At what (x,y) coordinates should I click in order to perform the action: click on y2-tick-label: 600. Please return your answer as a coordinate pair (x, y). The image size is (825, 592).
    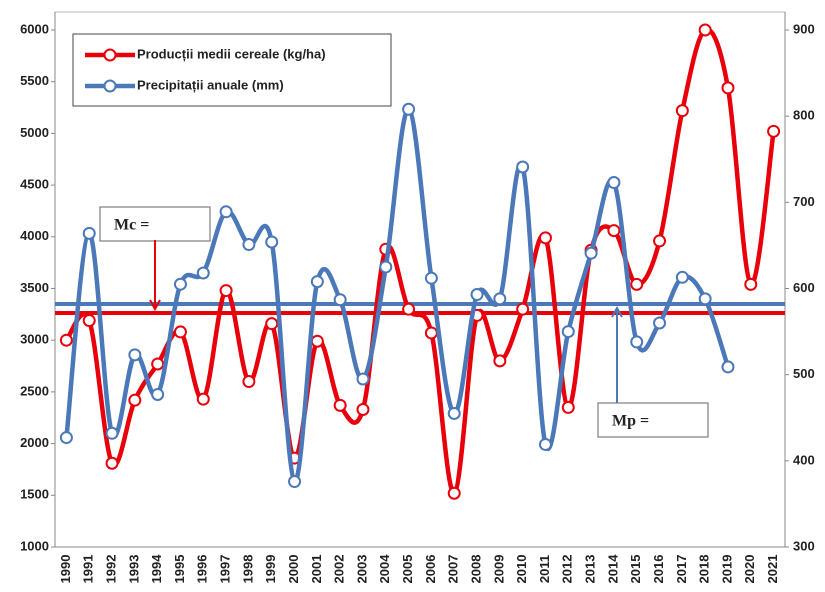
    Looking at the image, I should click on (804, 287).